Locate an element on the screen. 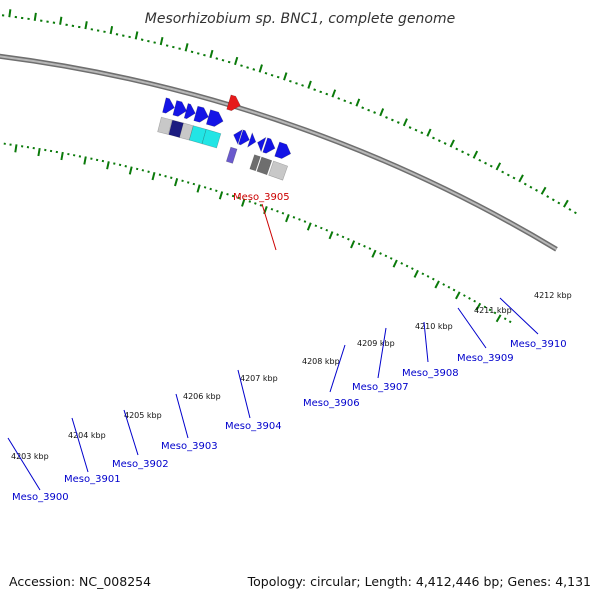  kbp-label: 4207 kbp is located at coordinates (259, 378).